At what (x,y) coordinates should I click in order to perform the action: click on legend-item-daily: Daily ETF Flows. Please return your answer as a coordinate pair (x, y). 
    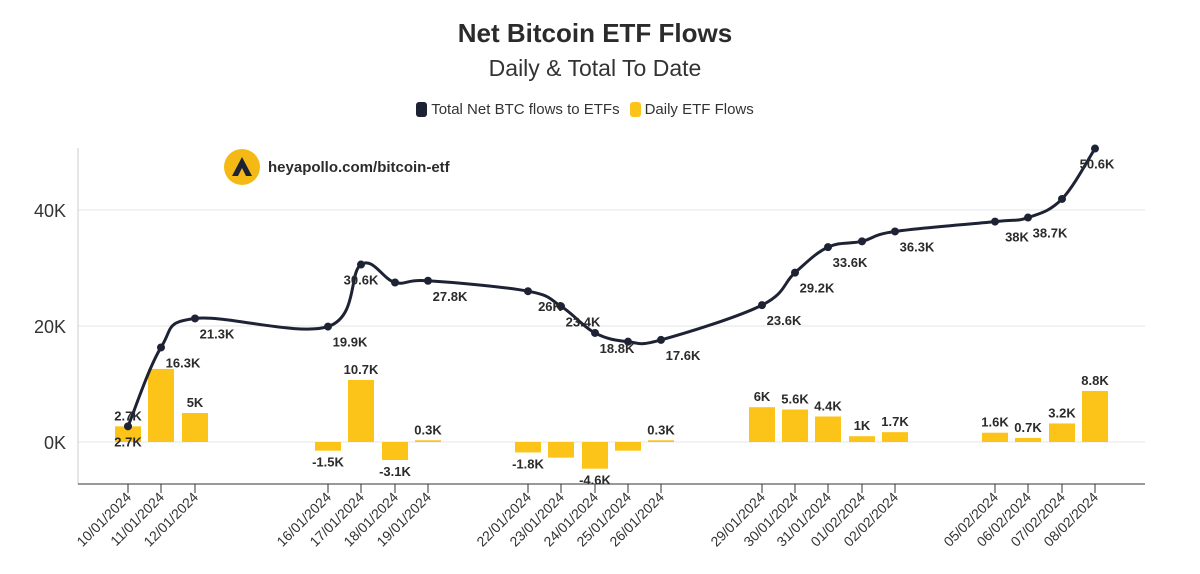
    Looking at the image, I should click on (691, 109).